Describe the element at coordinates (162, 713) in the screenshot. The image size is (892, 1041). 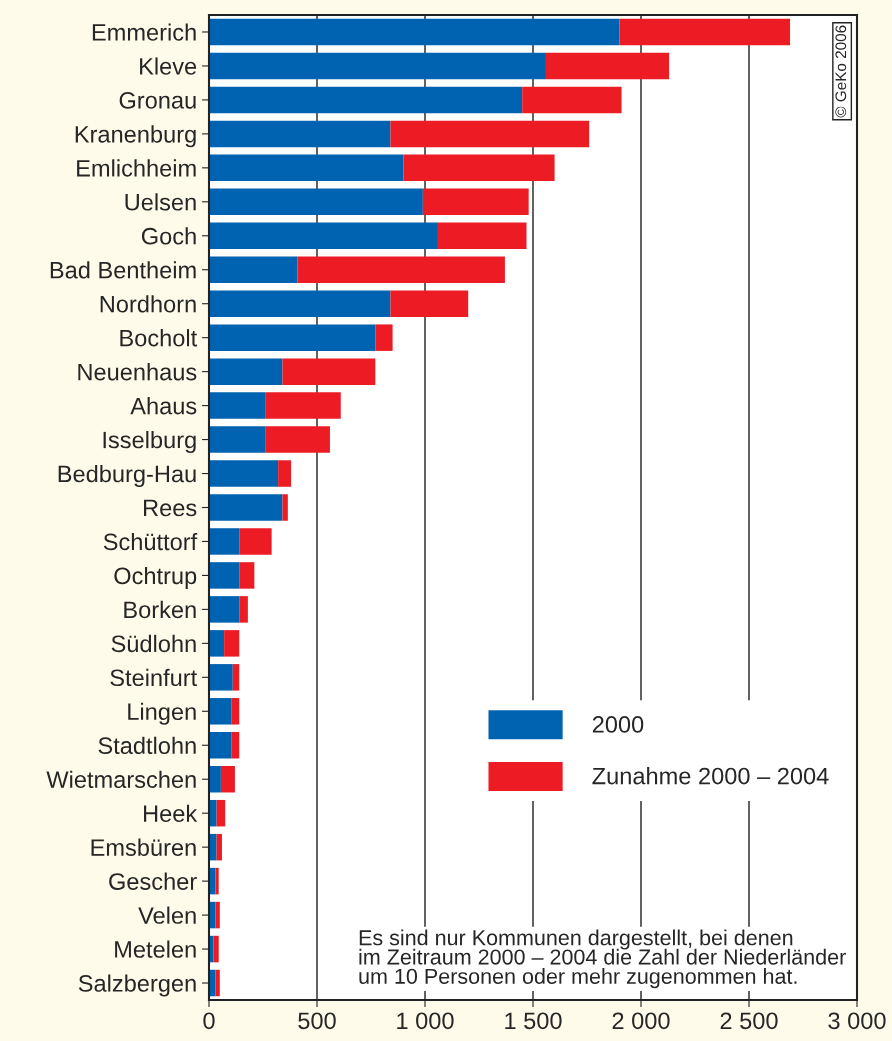
I see `y-tick-label: Lingen` at that location.